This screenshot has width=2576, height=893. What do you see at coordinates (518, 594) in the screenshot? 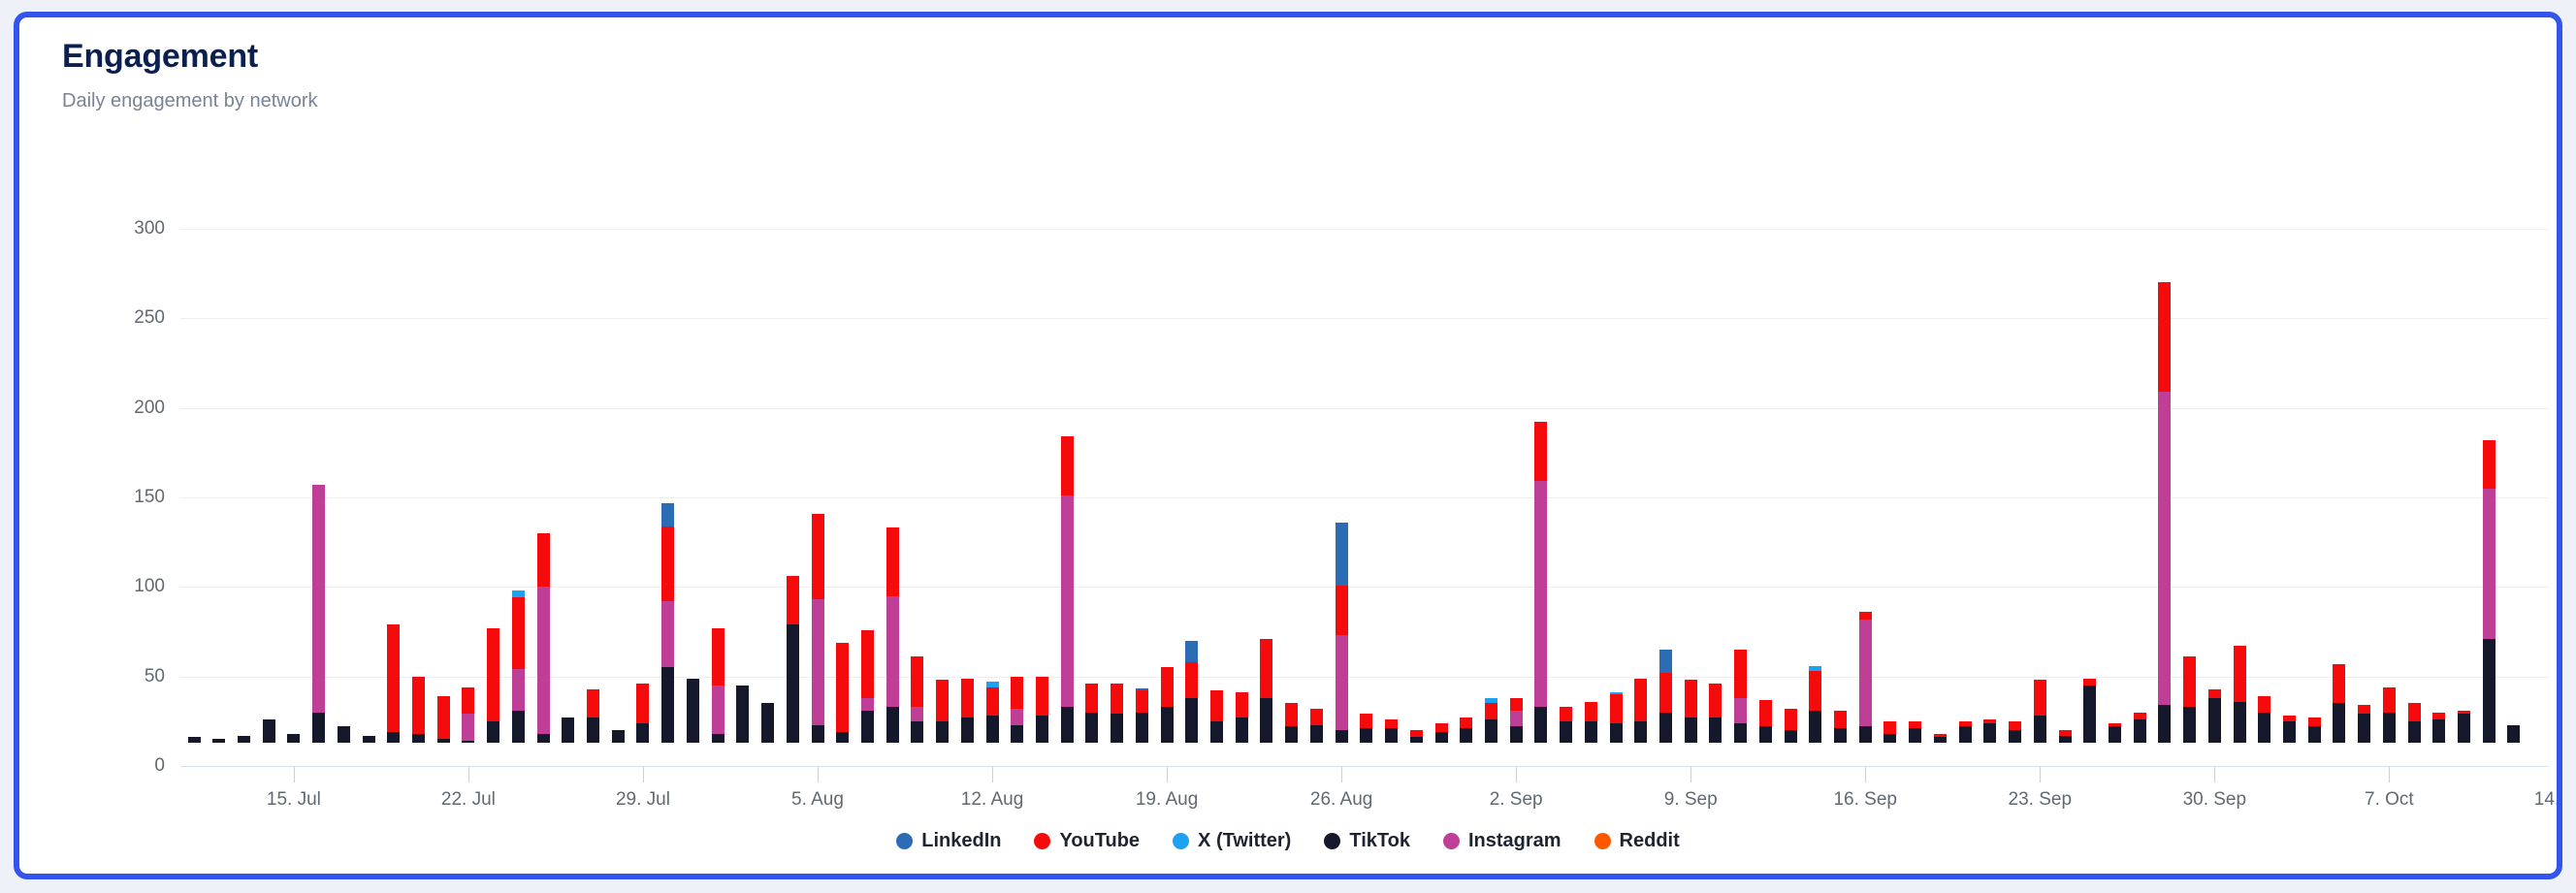
I see `bar-segment-x-twitter` at bounding box center [518, 594].